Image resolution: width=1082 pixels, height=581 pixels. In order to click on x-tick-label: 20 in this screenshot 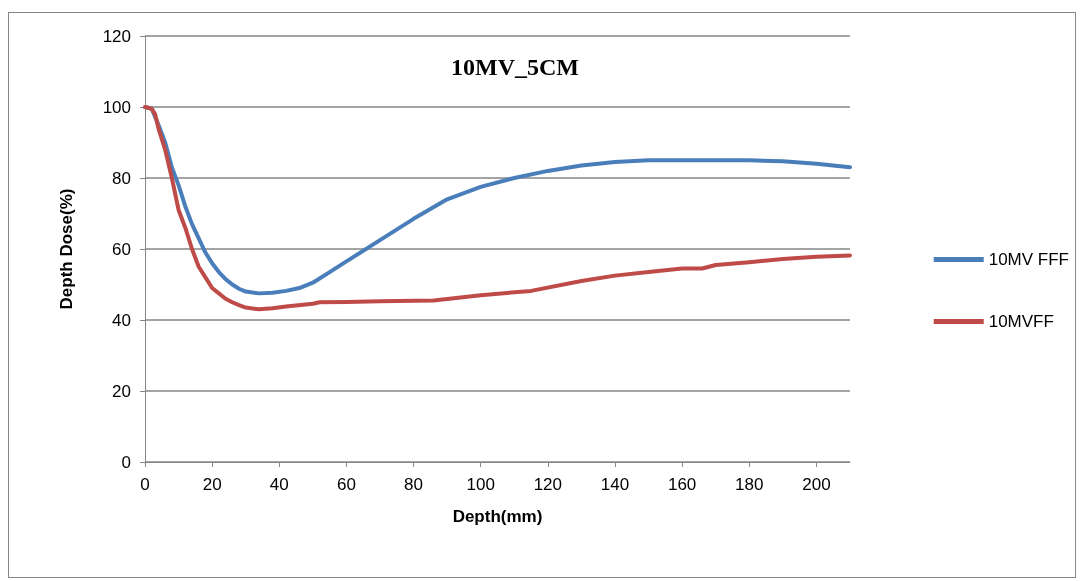, I will do `click(212, 484)`.